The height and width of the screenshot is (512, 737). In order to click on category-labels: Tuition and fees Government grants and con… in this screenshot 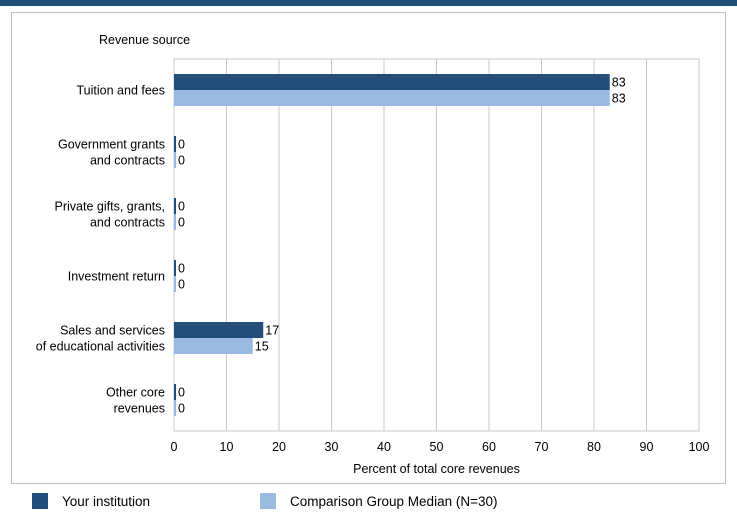, I will do `click(100, 250)`.